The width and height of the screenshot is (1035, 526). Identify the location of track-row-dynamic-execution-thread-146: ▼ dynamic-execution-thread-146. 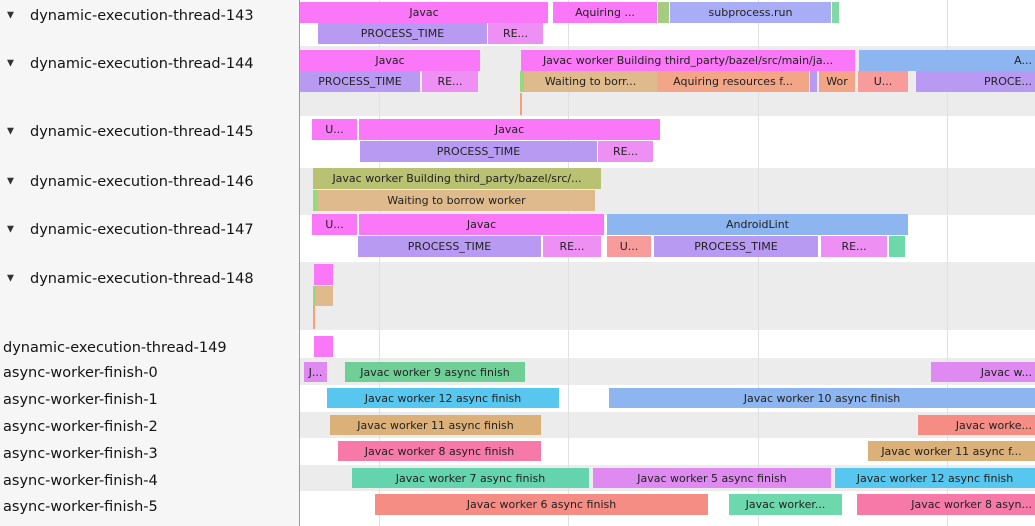
(149, 182).